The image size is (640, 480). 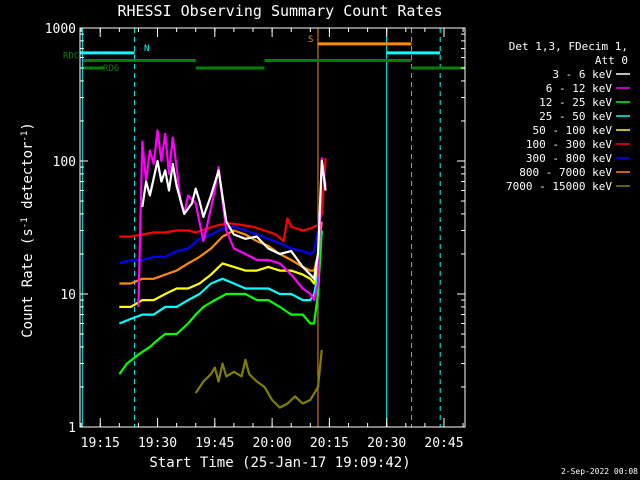 What do you see at coordinates (146, 49) in the screenshot?
I see `flag-label-n: N` at bounding box center [146, 49].